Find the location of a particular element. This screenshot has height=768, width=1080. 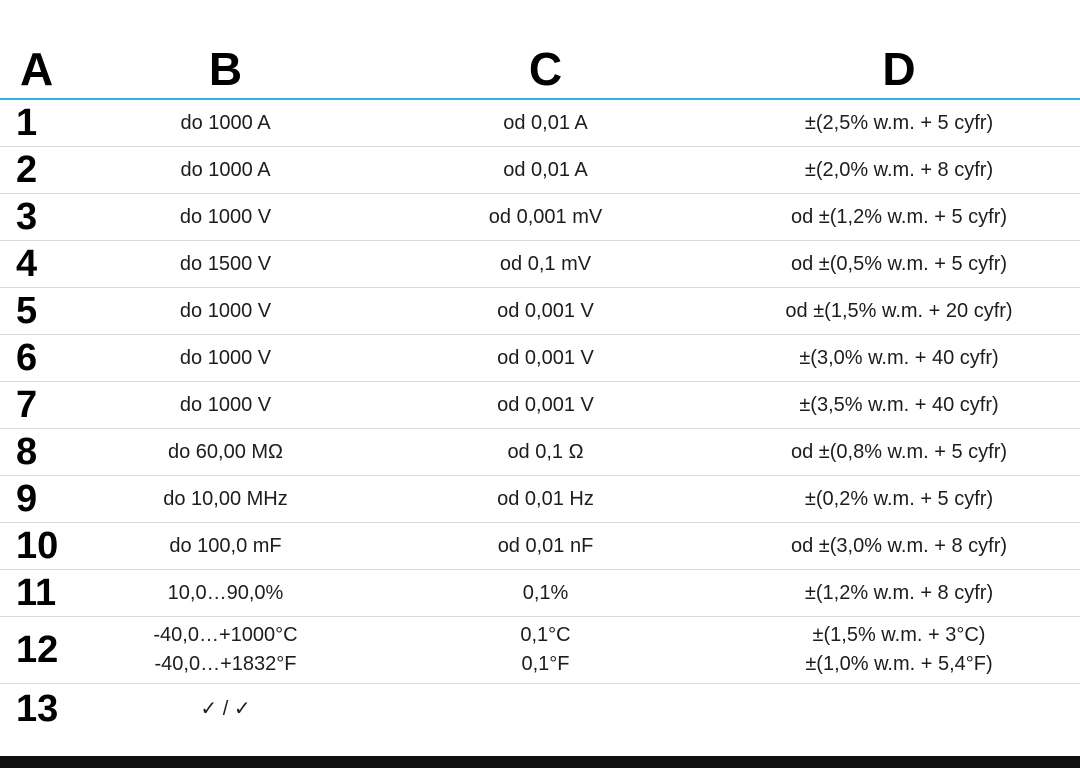

row-number: 9 is located at coordinates (27, 499).